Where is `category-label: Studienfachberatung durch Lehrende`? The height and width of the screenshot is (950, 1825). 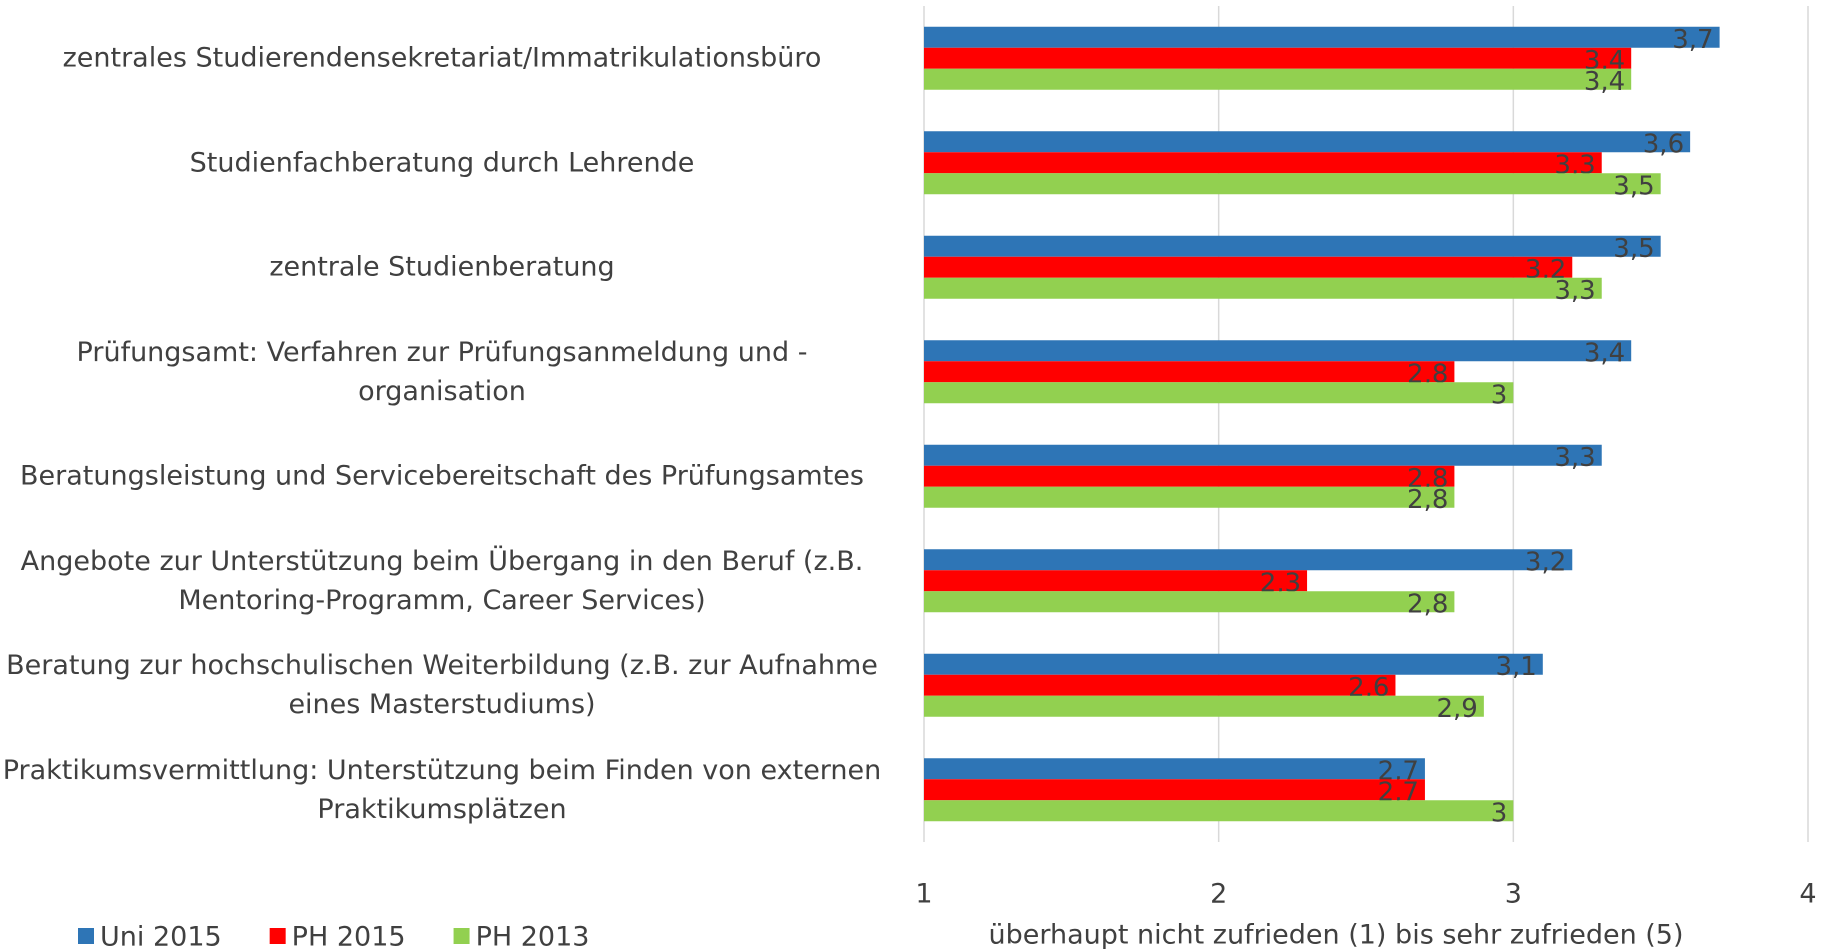 category-label: Studienfachberatung durch Lehrende is located at coordinates (442, 163).